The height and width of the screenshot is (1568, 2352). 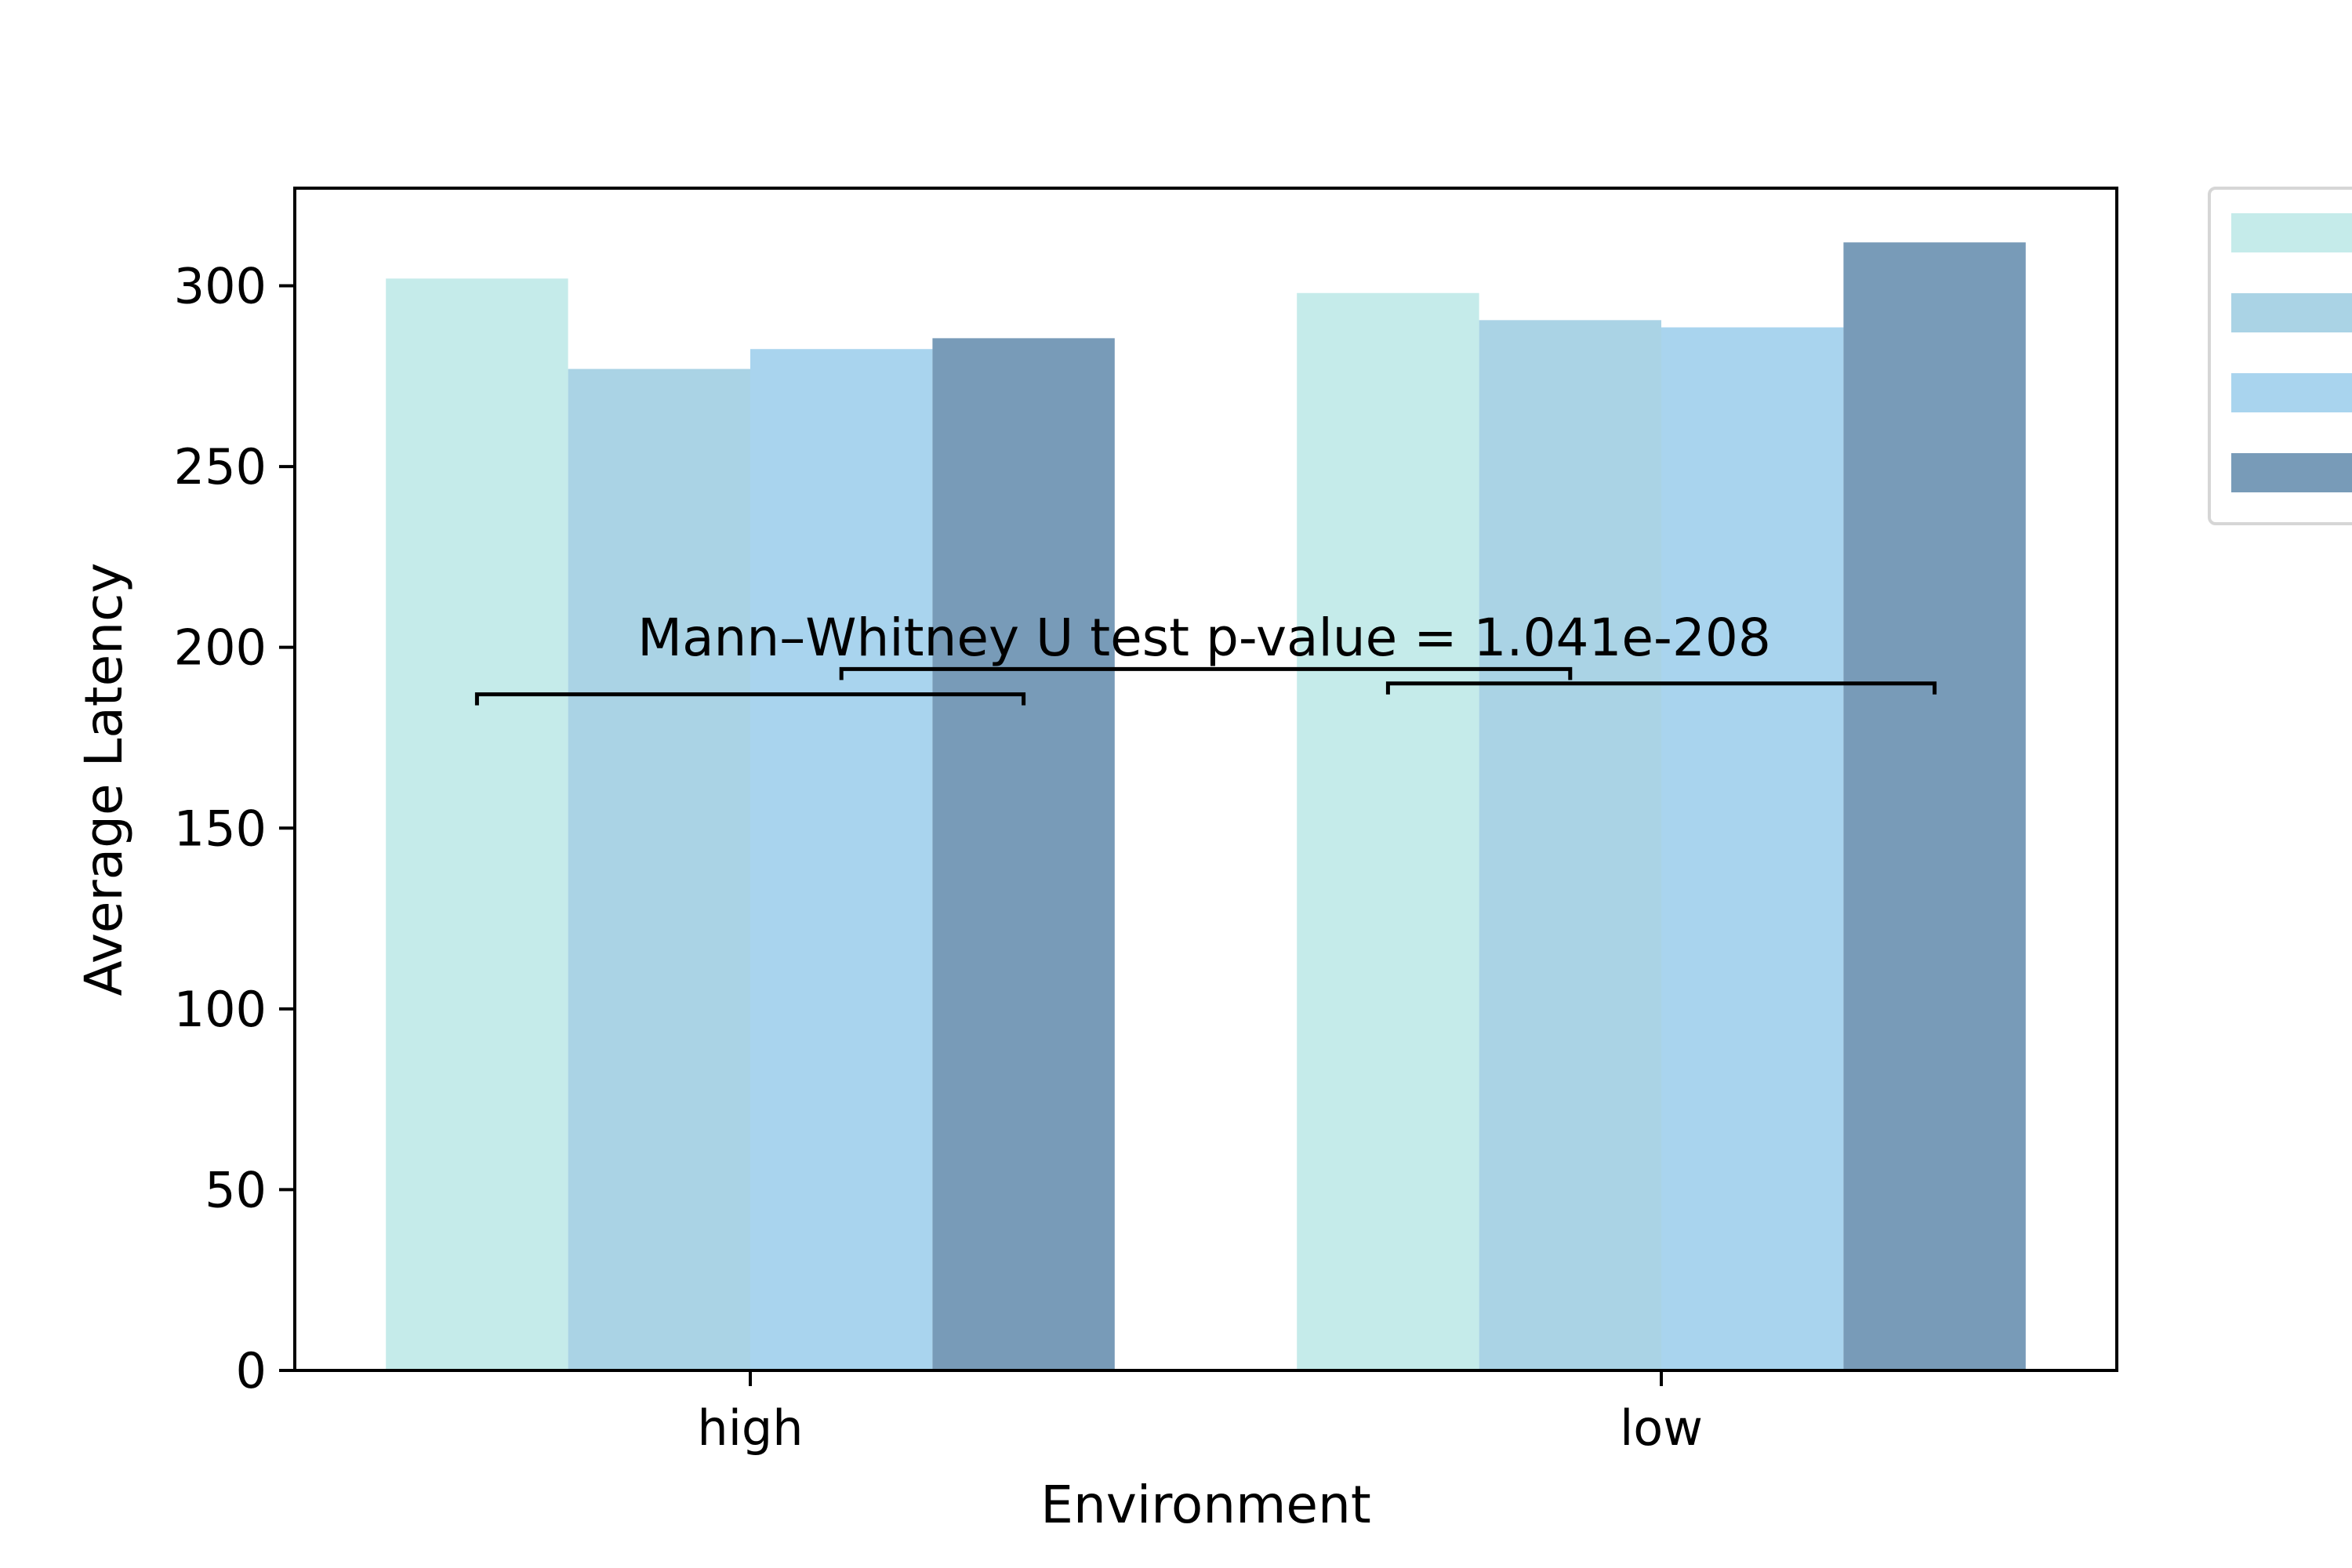 What do you see at coordinates (220, 648) in the screenshot?
I see `y-tick-label: 200` at bounding box center [220, 648].